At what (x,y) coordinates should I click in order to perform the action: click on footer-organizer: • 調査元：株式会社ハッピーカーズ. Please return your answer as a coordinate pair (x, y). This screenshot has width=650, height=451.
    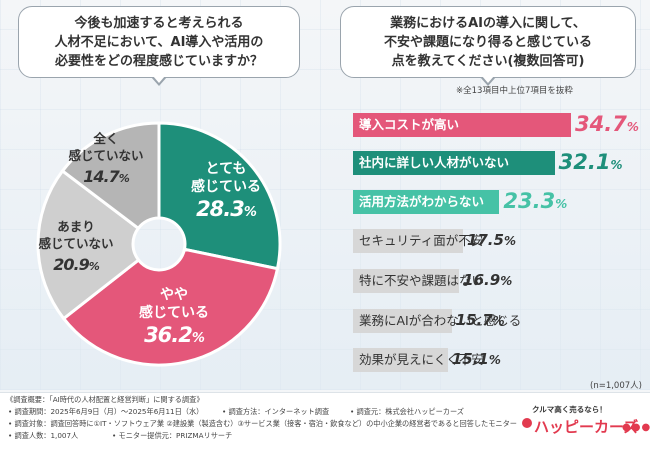
    Looking at the image, I should click on (407, 411).